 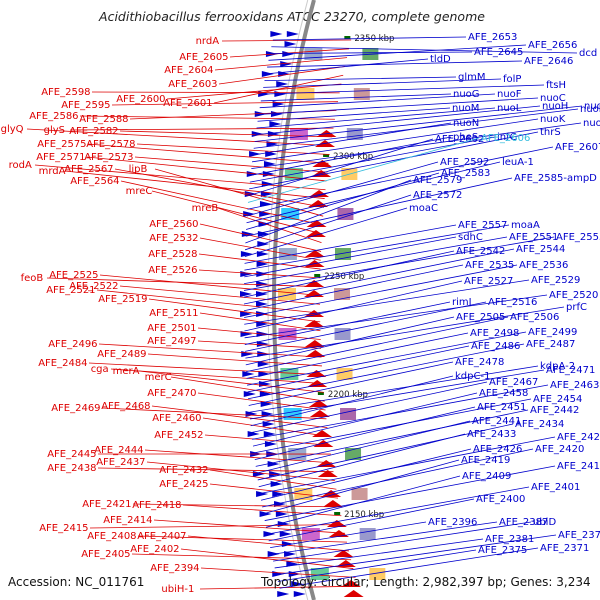 What do you see at coordinates (518, 162) in the screenshot?
I see `gene-label-forward: leuA-1` at bounding box center [518, 162].